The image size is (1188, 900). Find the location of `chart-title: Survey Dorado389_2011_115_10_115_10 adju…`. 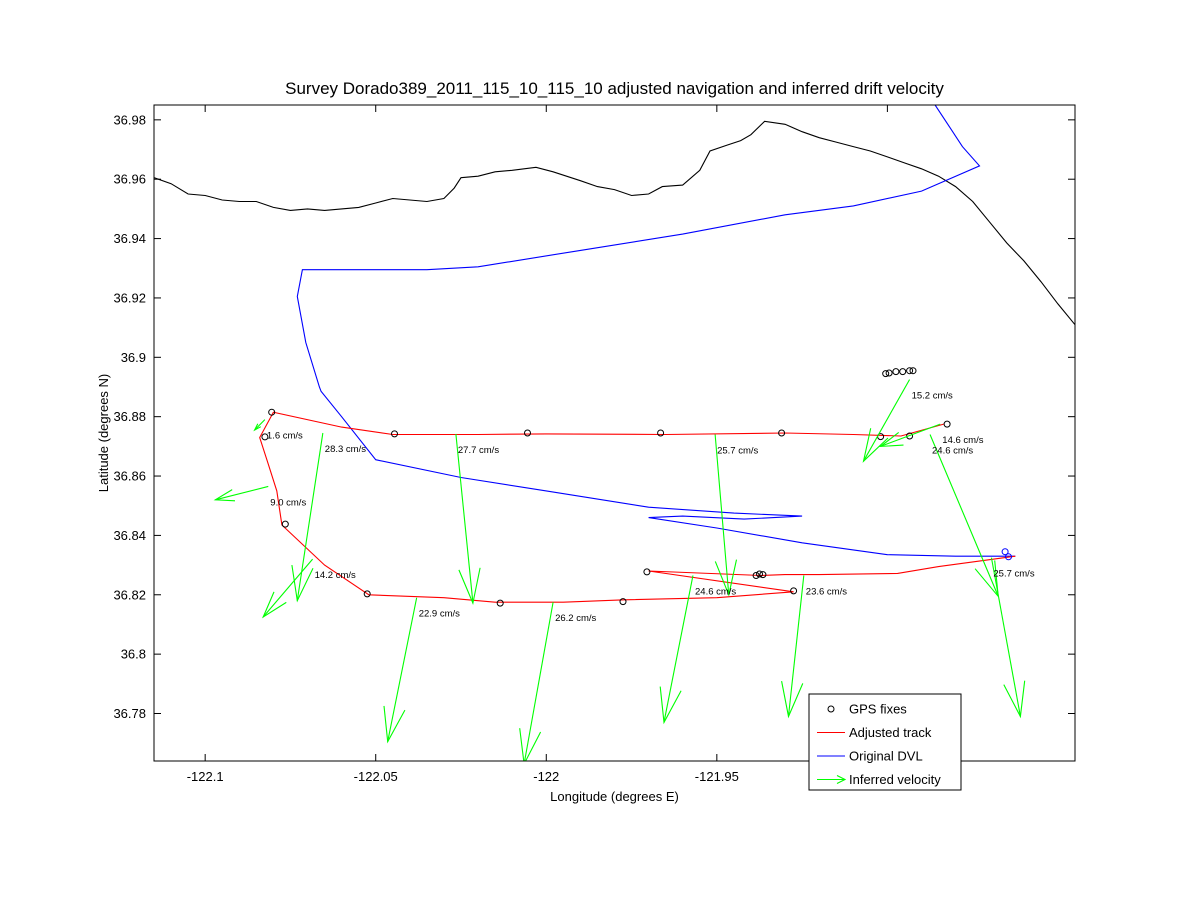

chart-title: Survey Dorado389_2011_115_10_115_10 adju… is located at coordinates (614, 88).